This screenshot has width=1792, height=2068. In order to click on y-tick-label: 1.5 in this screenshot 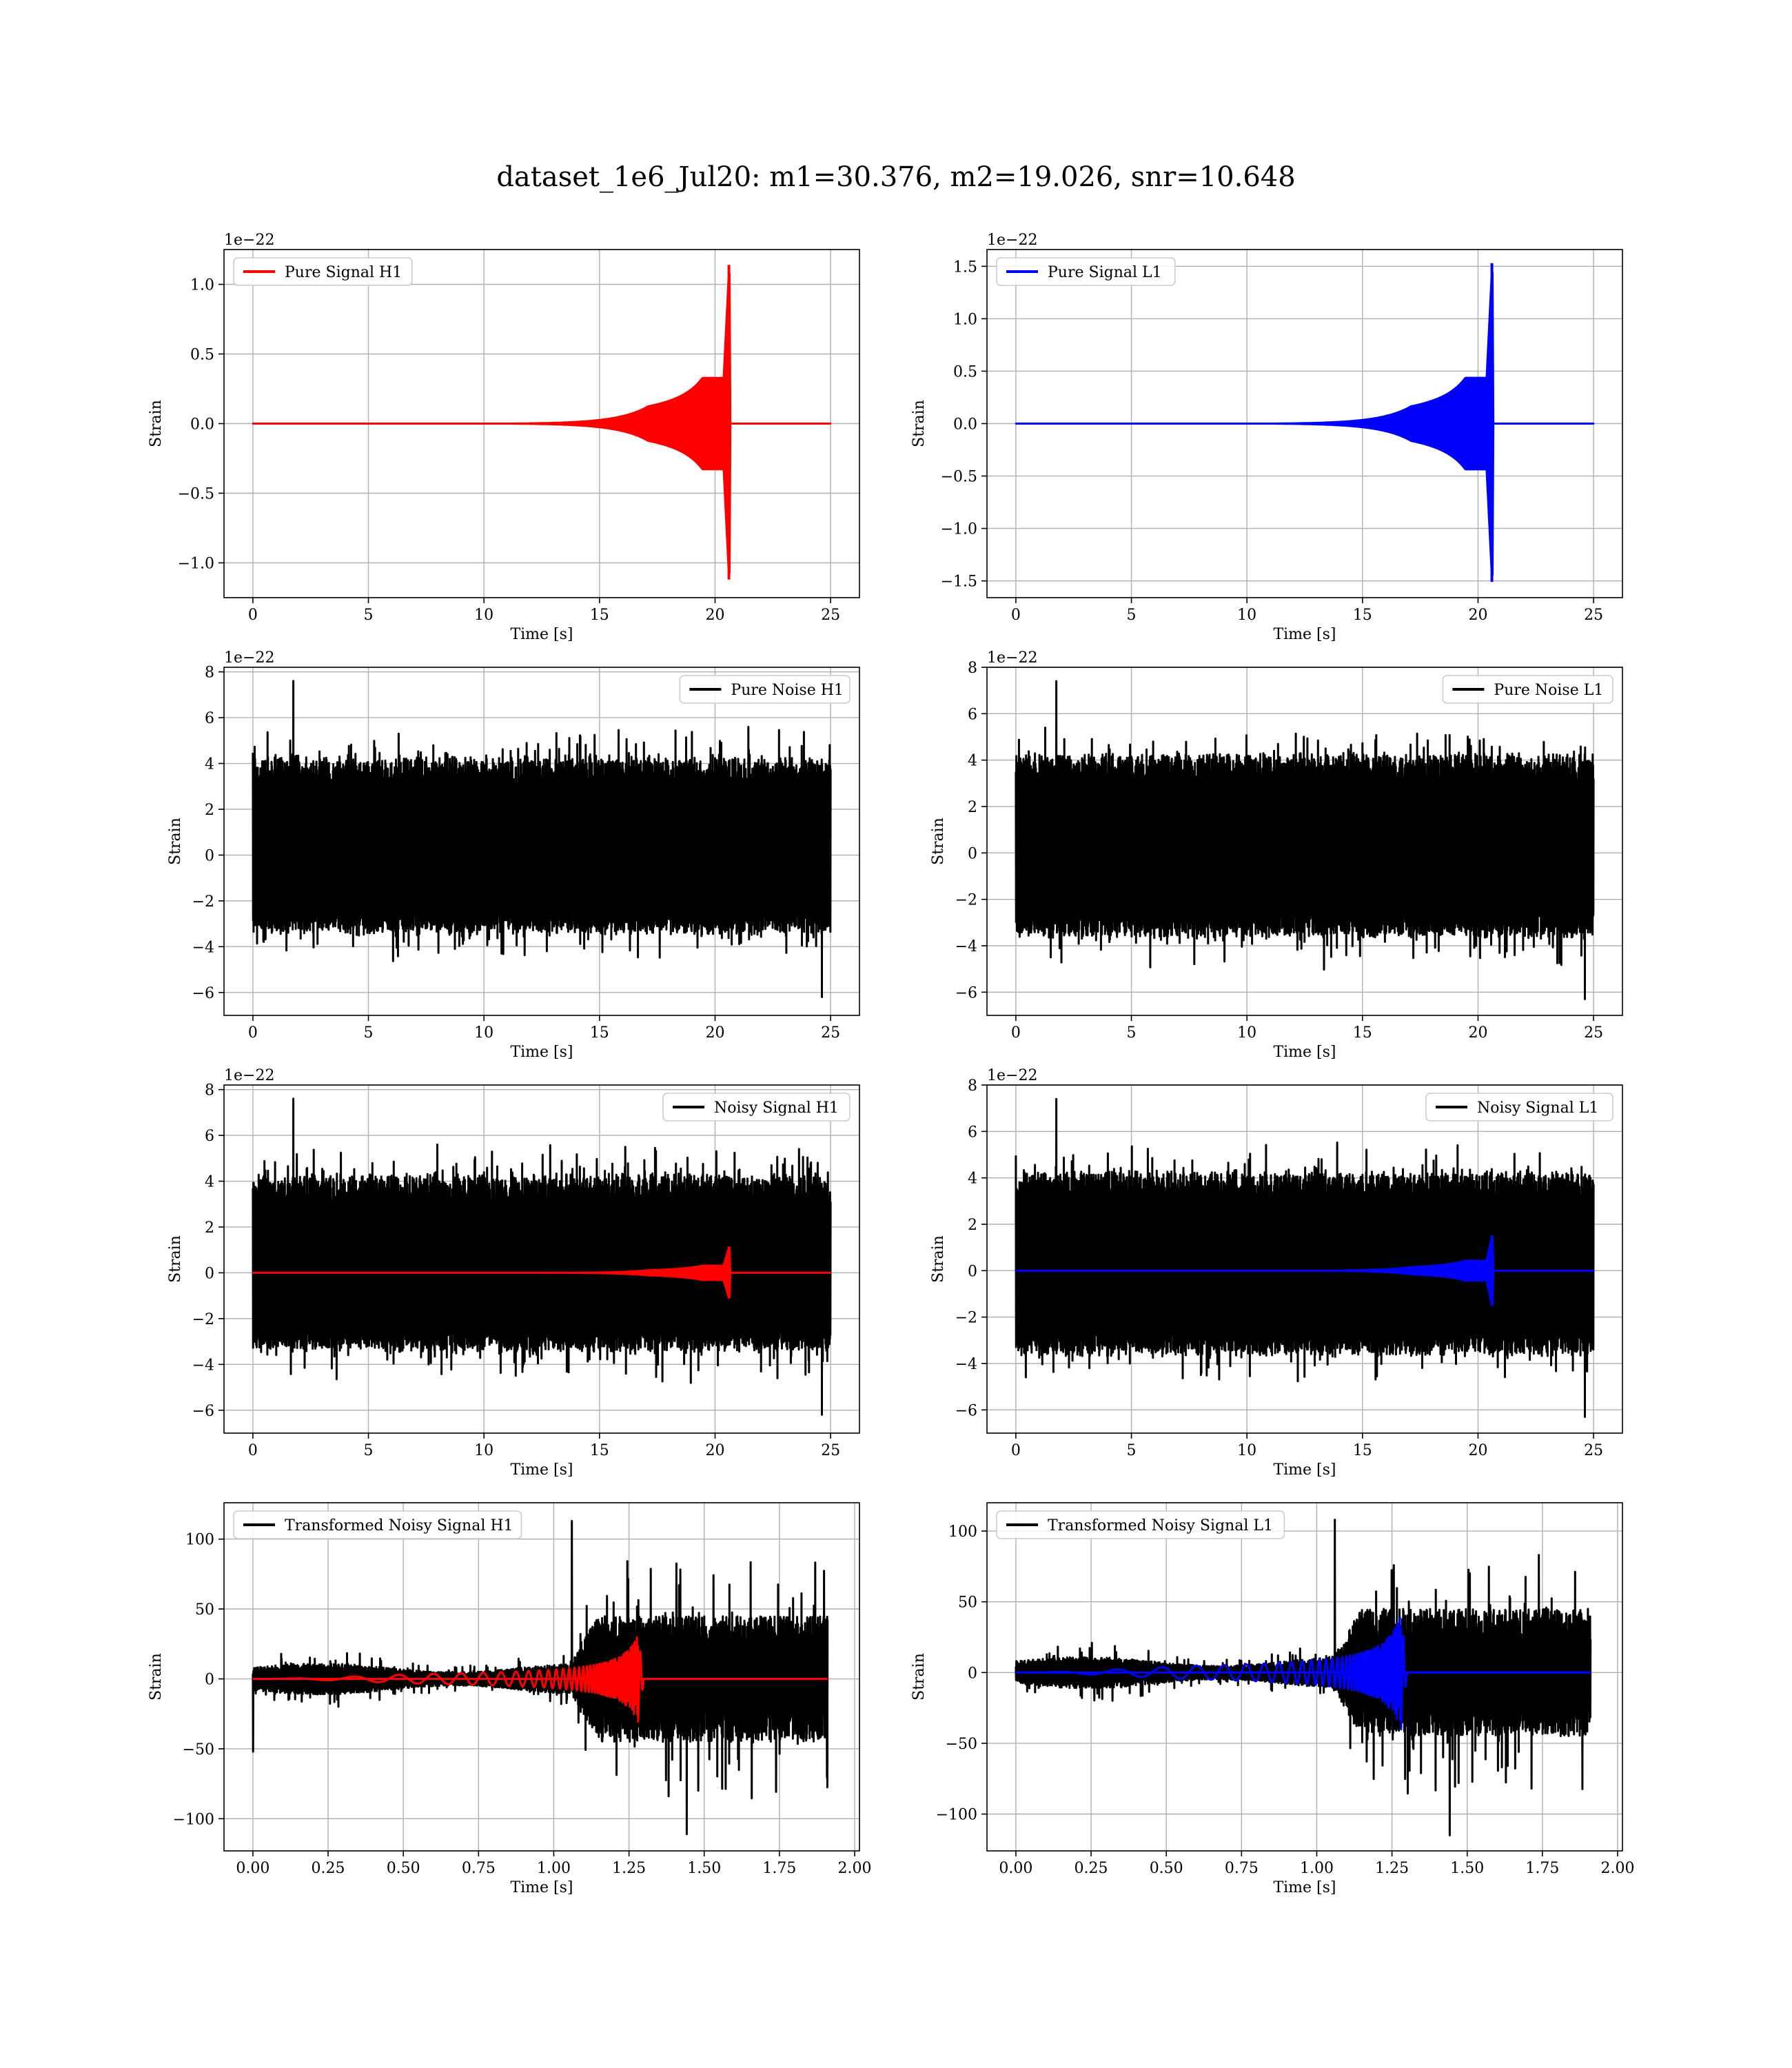, I will do `click(965, 267)`.